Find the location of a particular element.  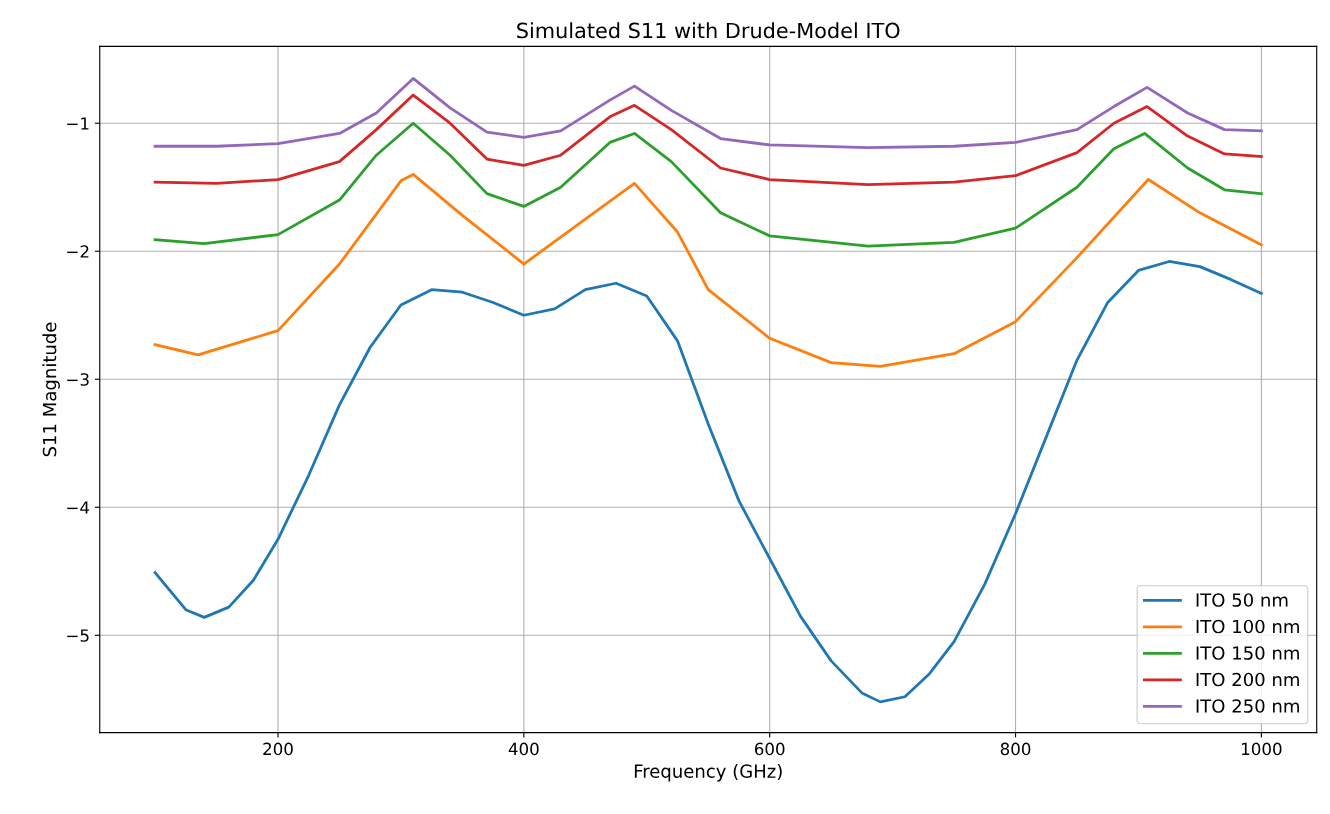

legend-label: ITO 250 nm is located at coordinates (1247, 706).